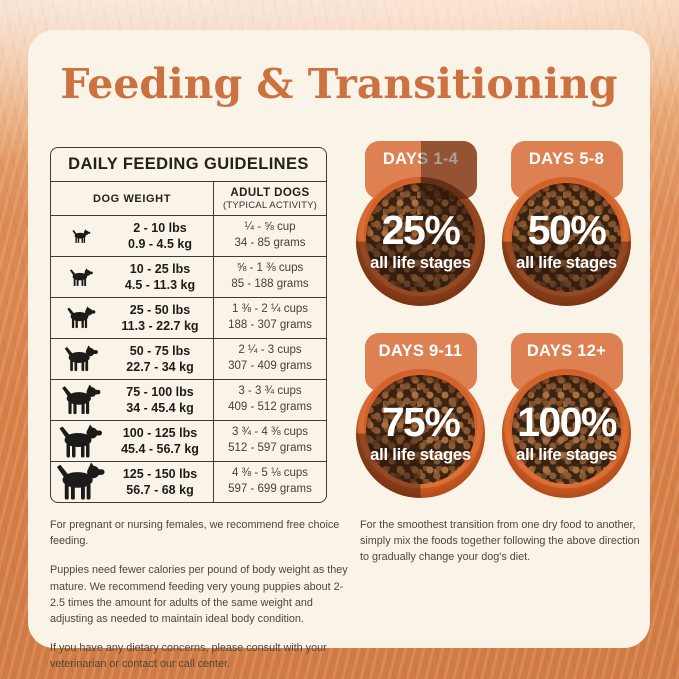 The height and width of the screenshot is (679, 679). I want to click on amount-cups: 2 ¼ - 3 cups, so click(270, 350).